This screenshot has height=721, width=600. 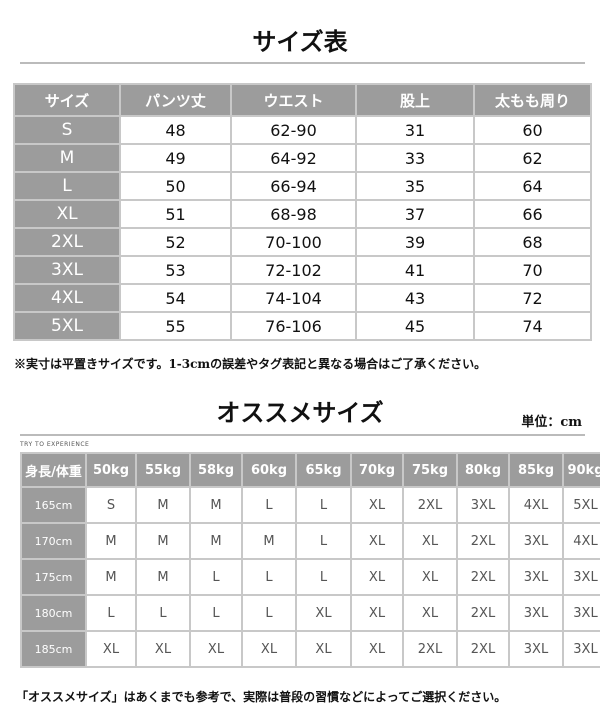 I want to click on unit-label: 単位：cm, so click(x=551, y=422).